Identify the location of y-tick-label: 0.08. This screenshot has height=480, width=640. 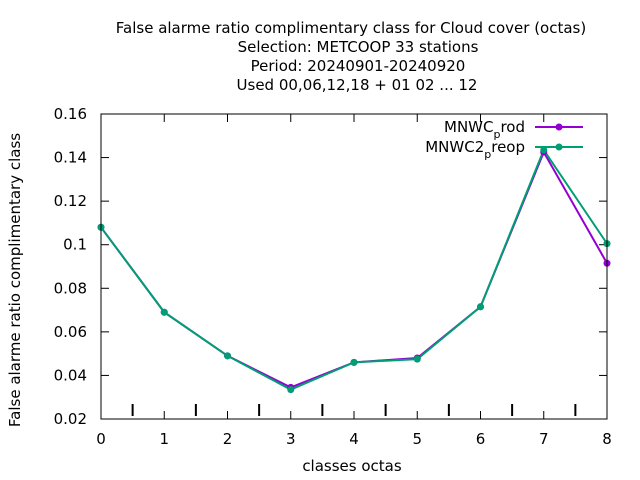
(70, 288).